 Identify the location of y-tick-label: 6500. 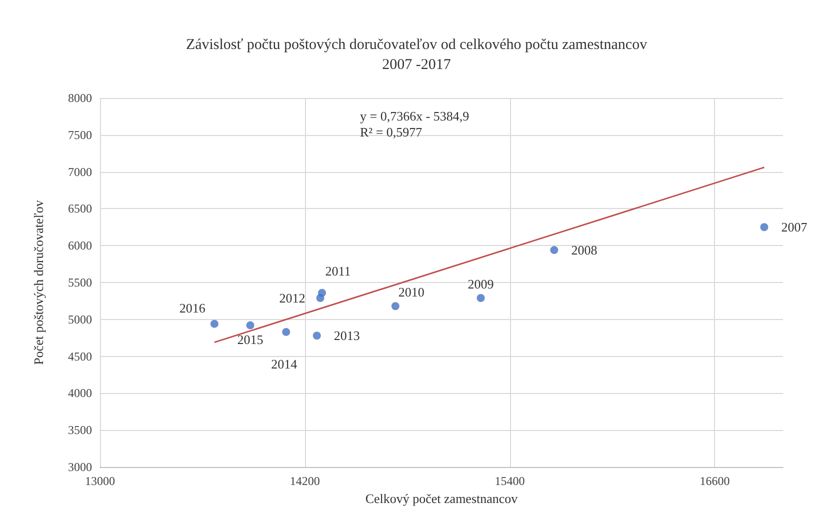
(80, 209).